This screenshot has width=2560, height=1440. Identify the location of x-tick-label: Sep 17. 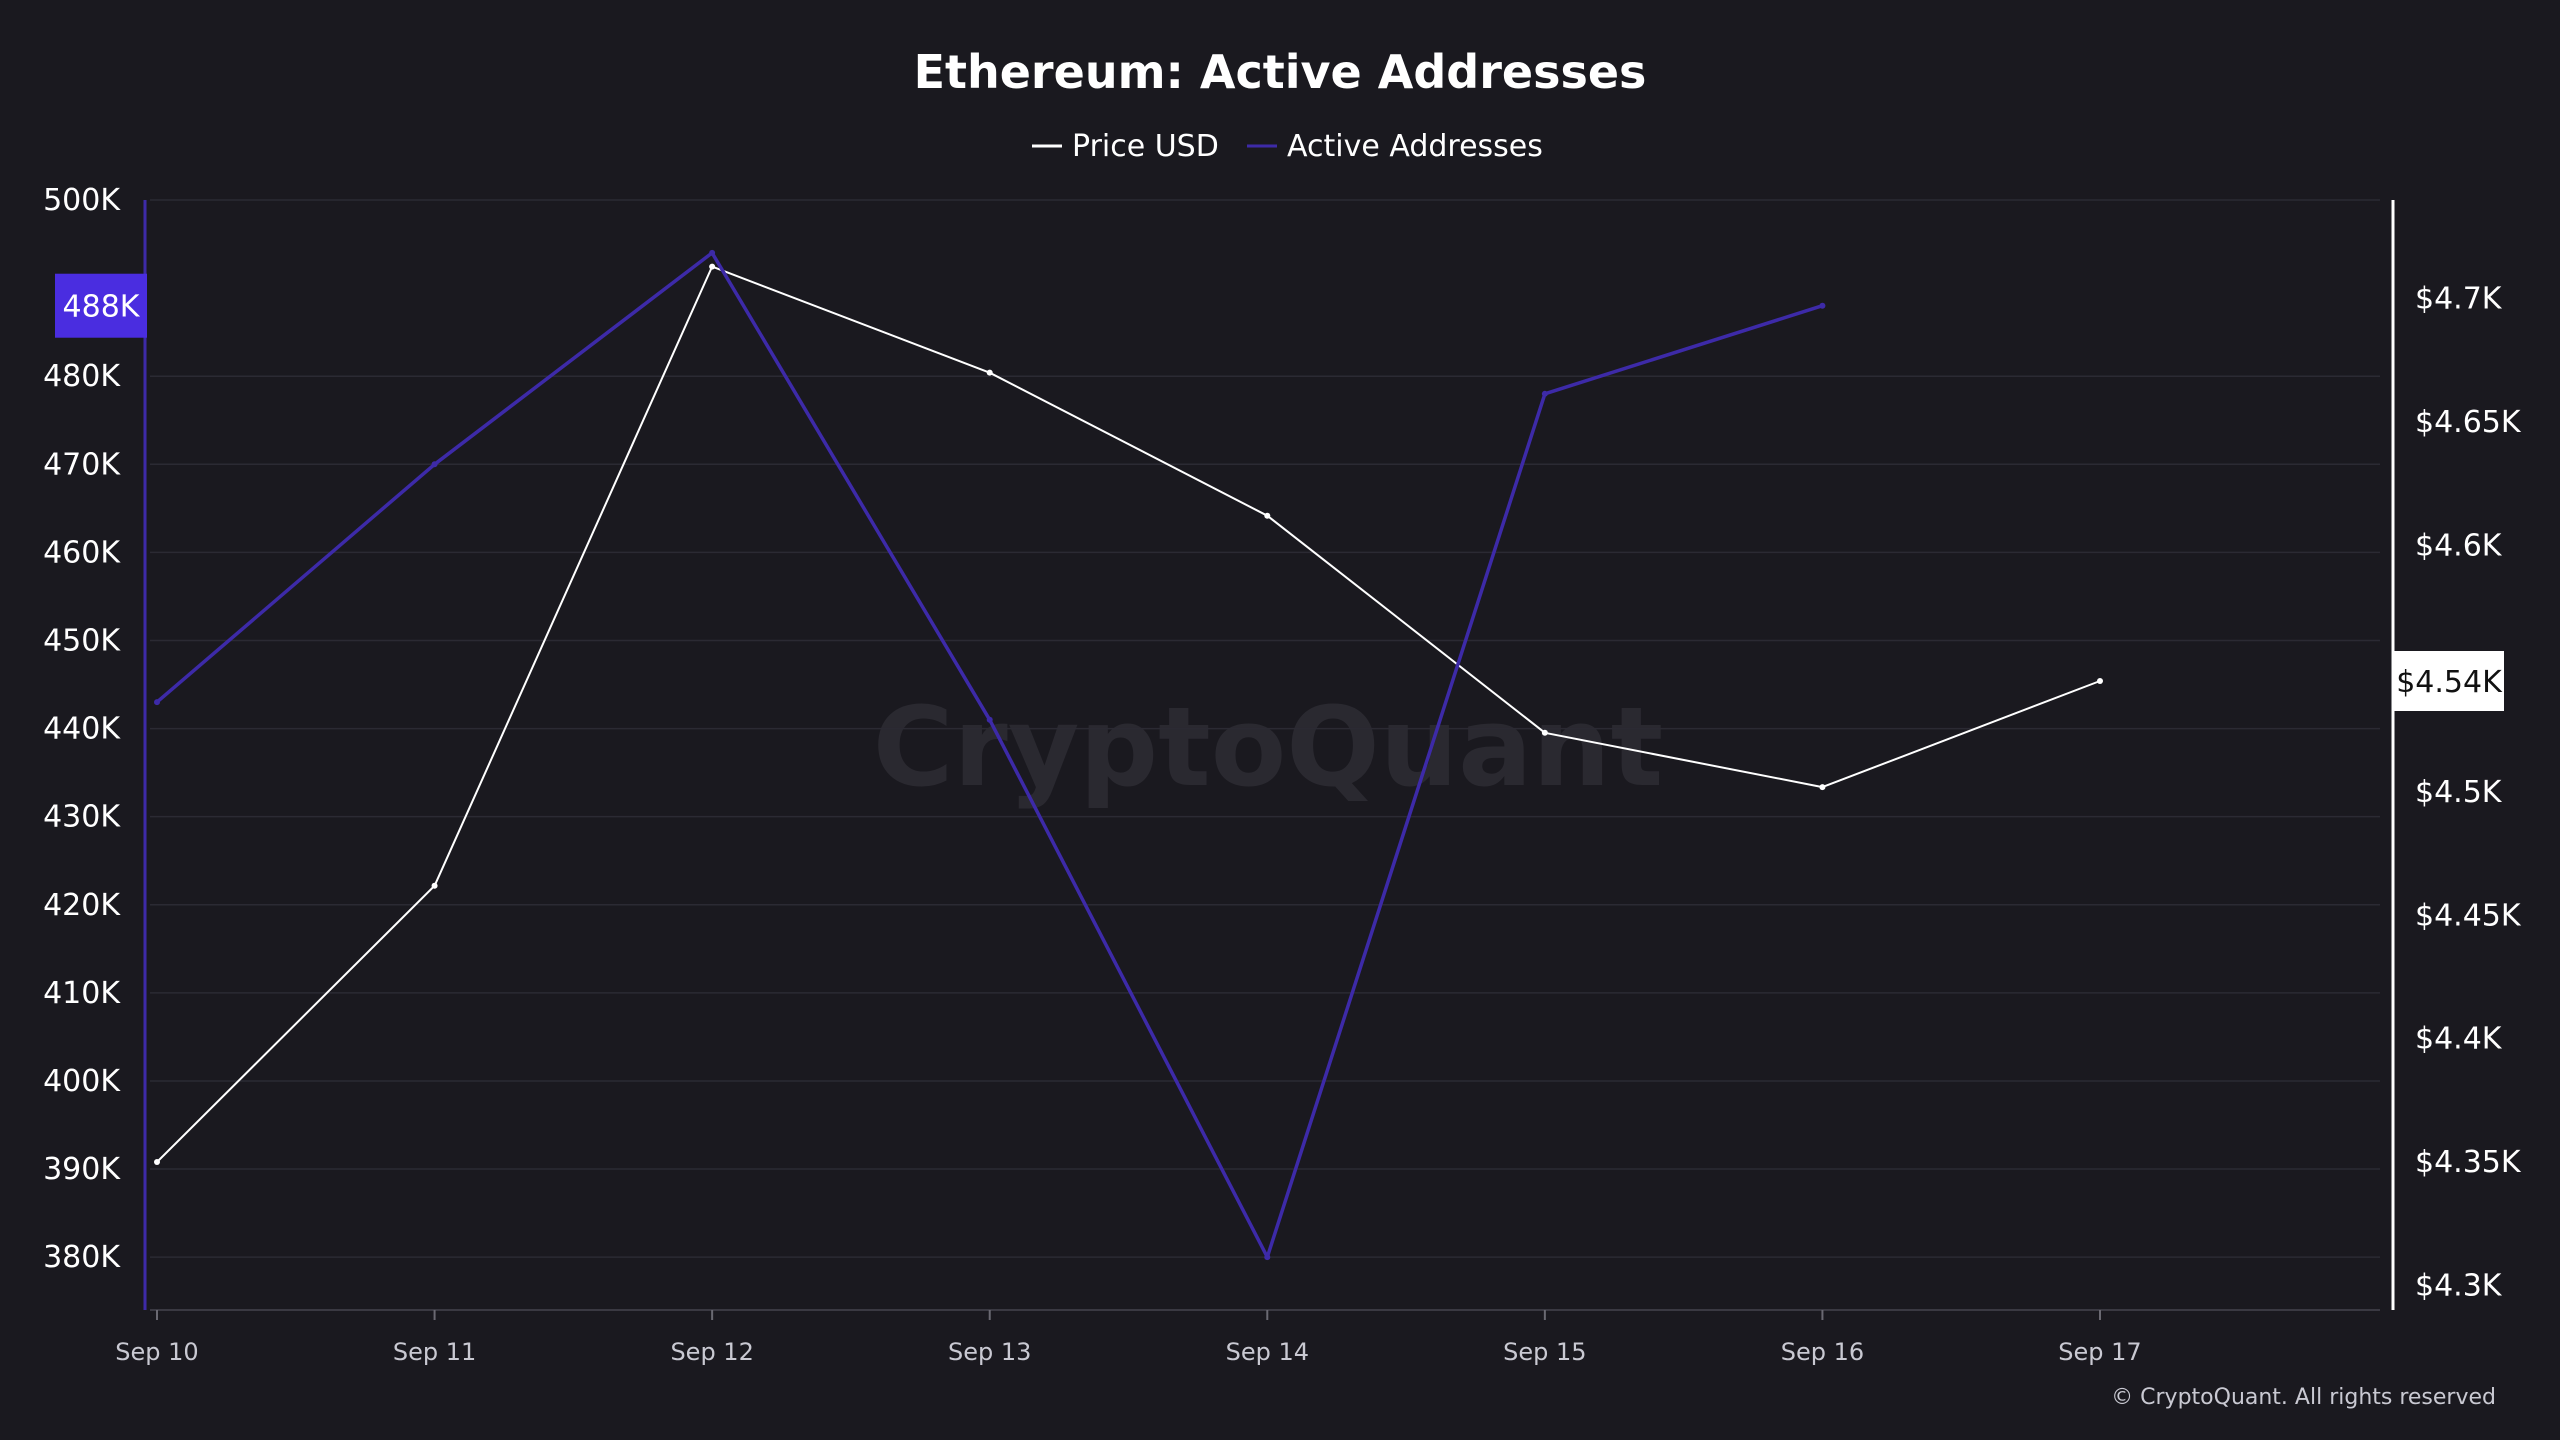
(2099, 1352).